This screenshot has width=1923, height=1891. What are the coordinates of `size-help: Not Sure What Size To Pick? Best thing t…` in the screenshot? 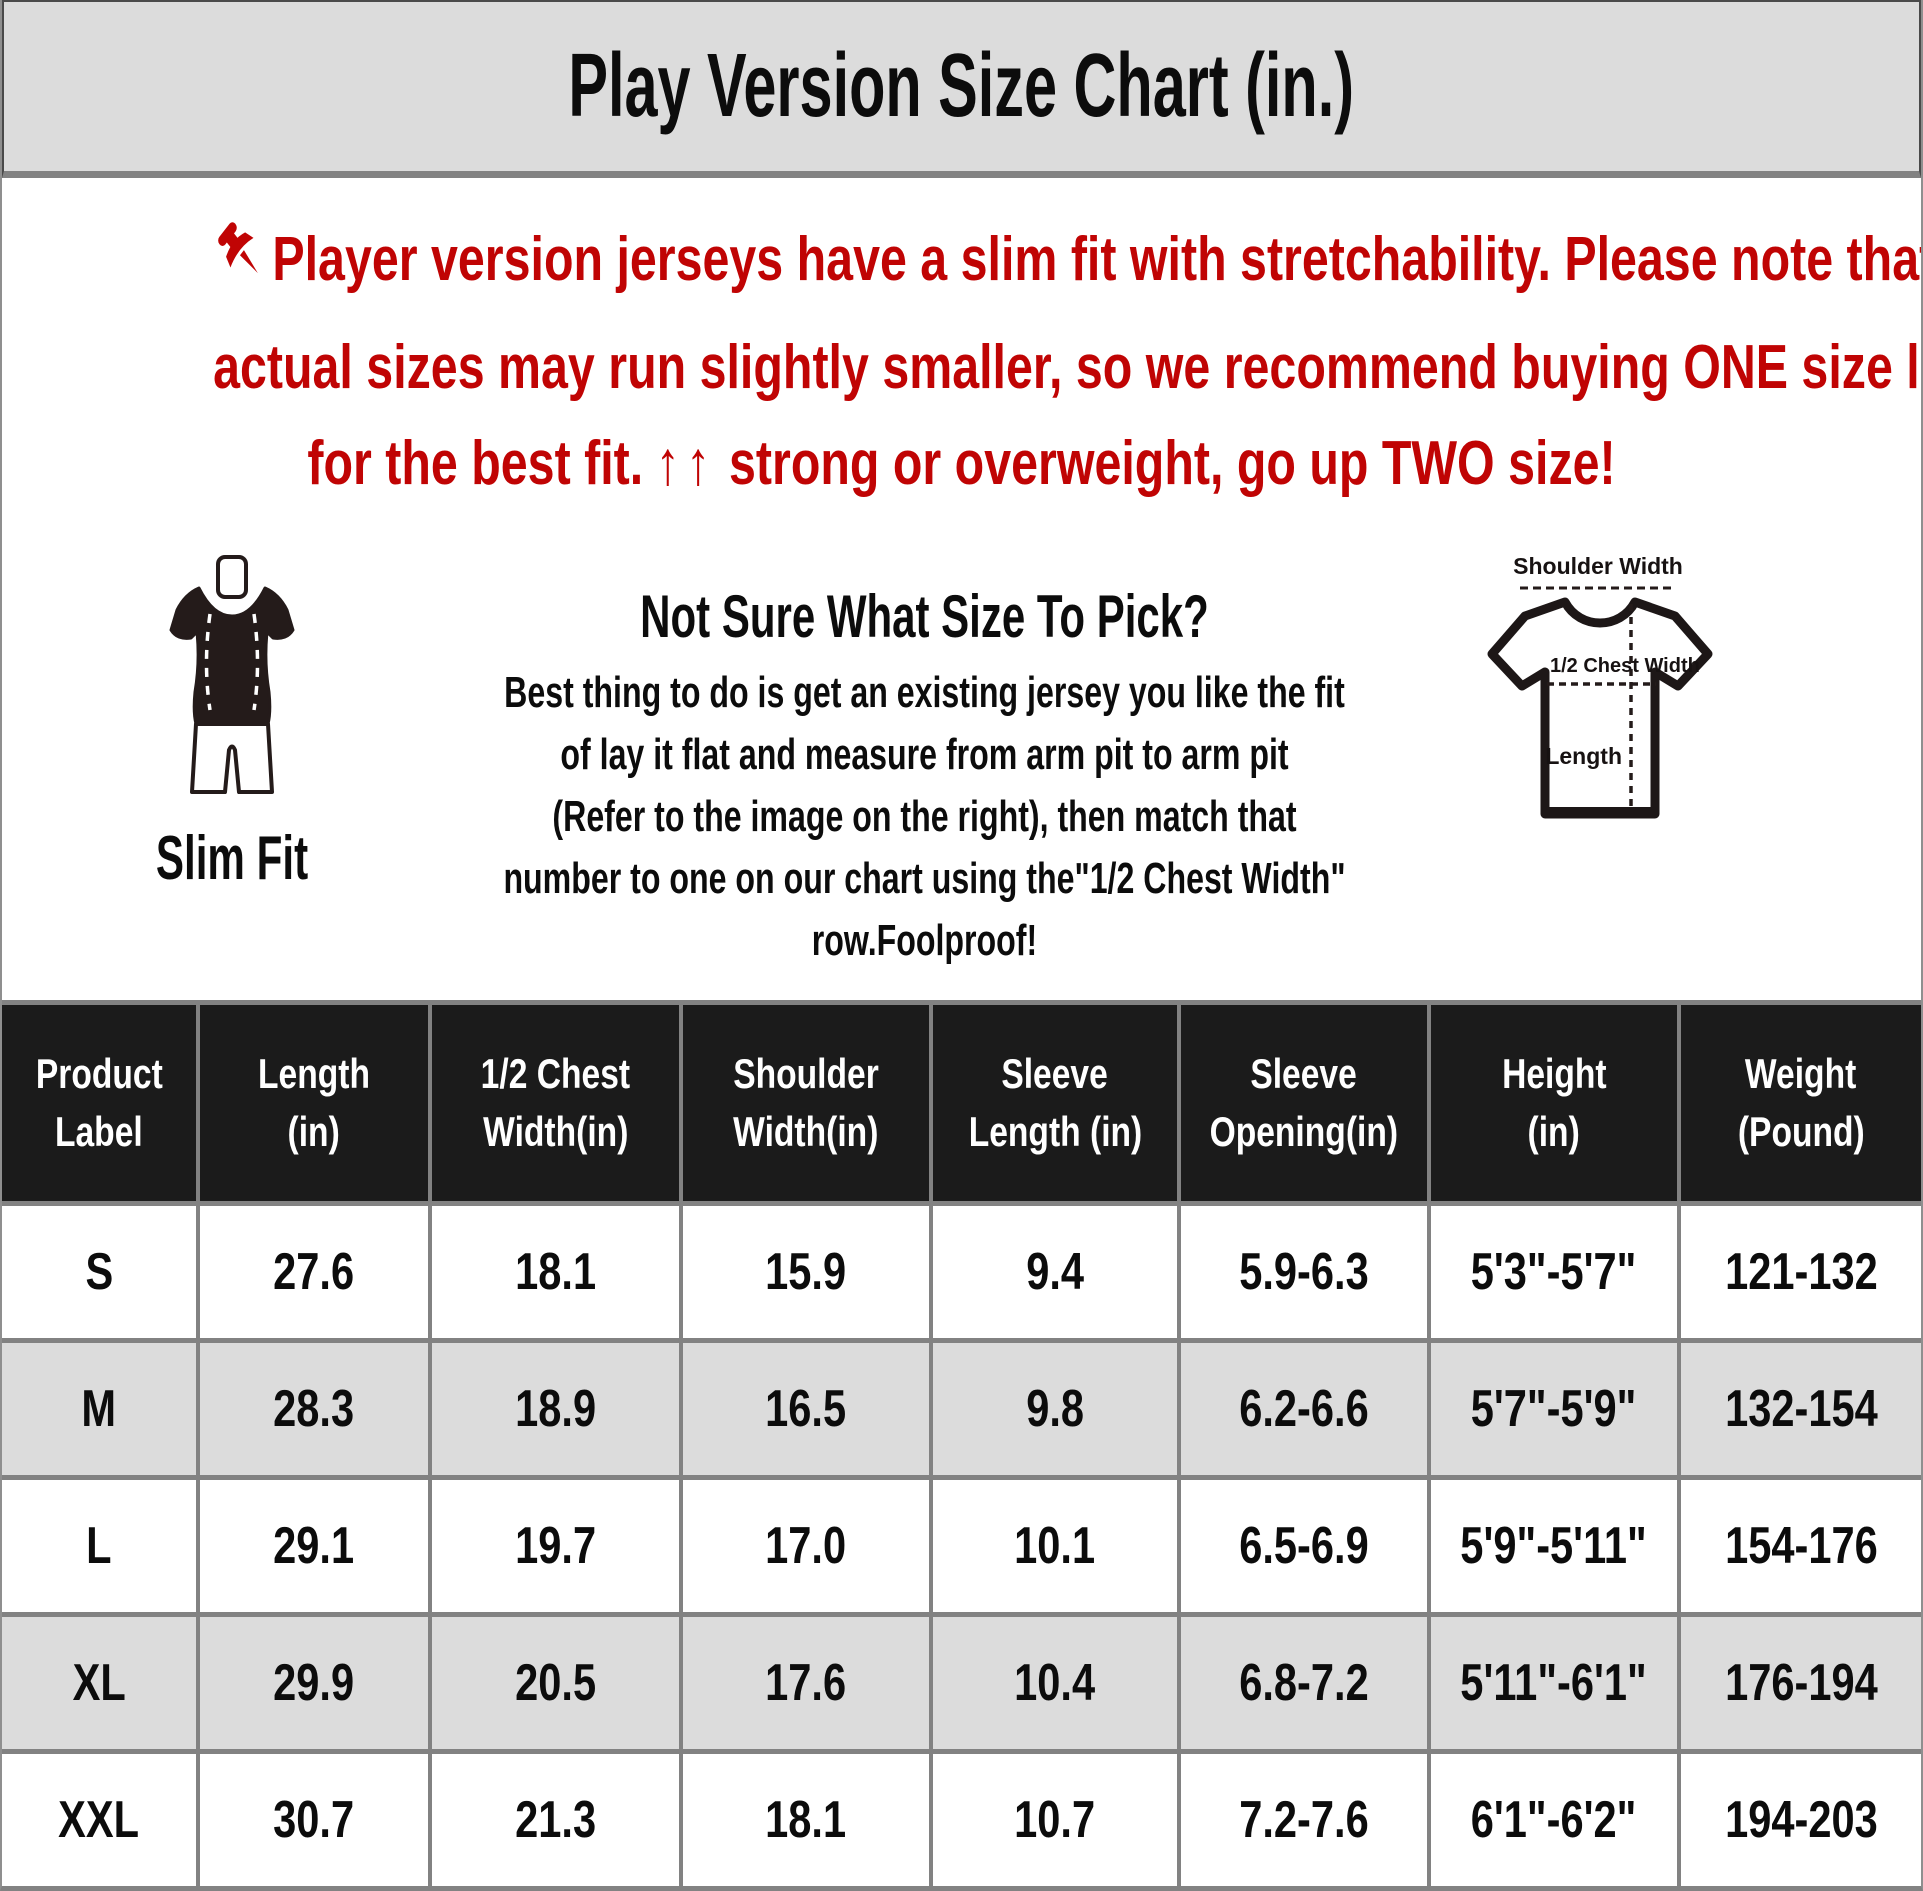 It's located at (924, 778).